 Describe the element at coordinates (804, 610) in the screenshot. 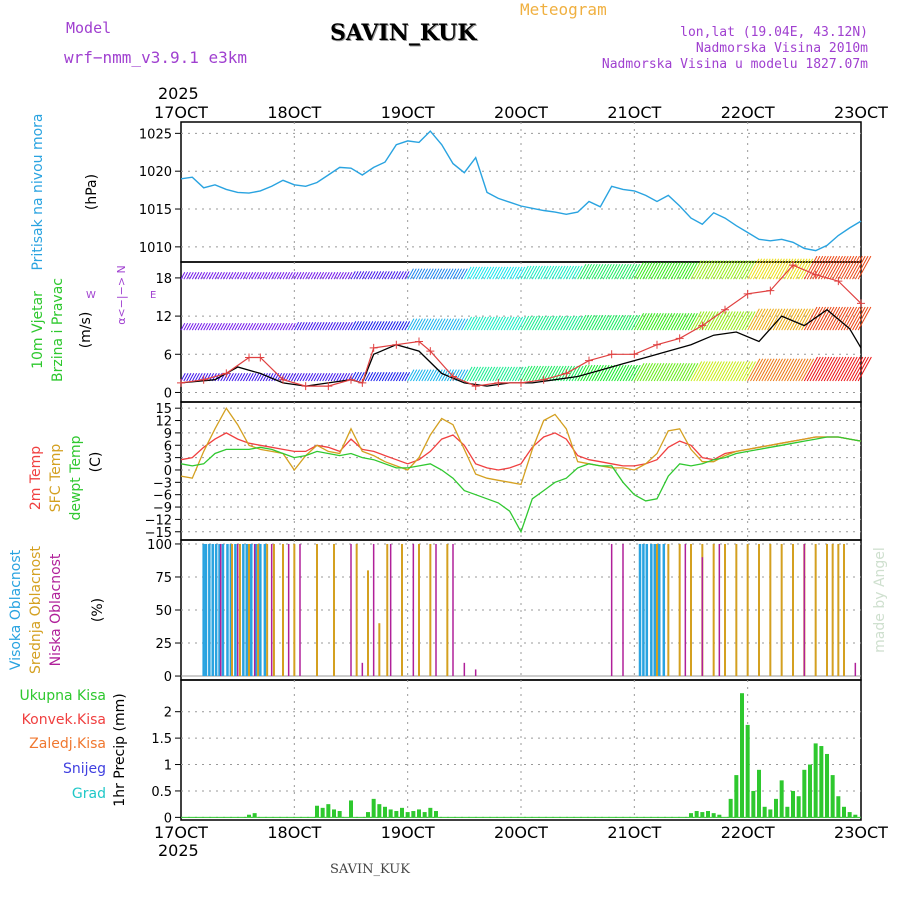

I see `cloud-low-bar` at that location.